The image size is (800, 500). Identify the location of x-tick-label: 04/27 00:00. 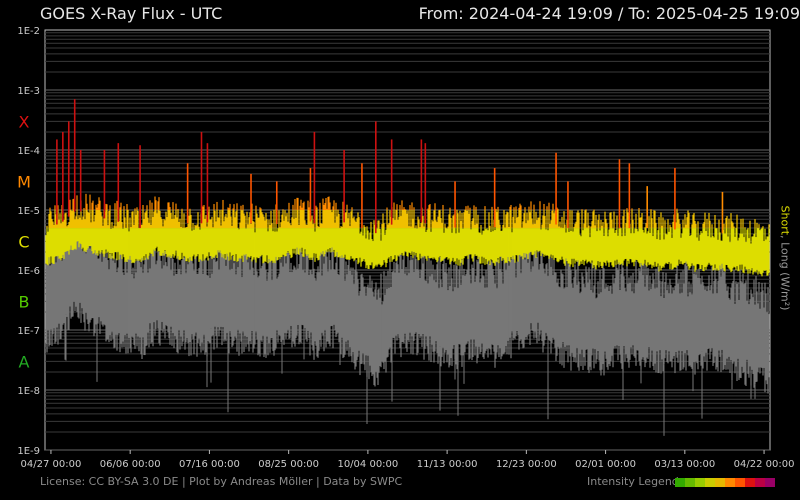
(51, 464).